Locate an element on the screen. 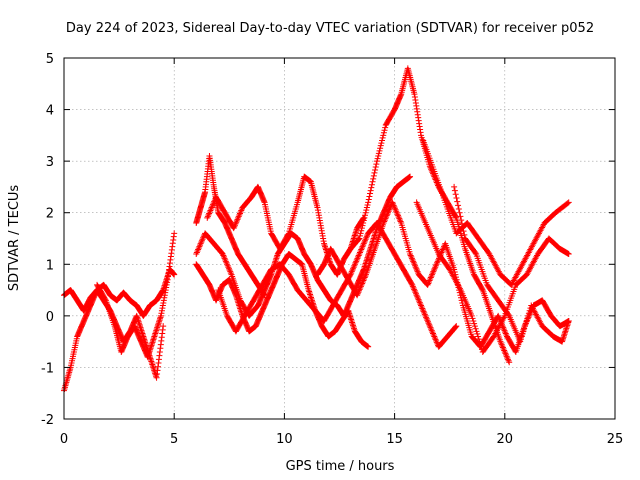 This screenshot has width=640, height=480. y-tick-label: 1 is located at coordinates (50, 265).